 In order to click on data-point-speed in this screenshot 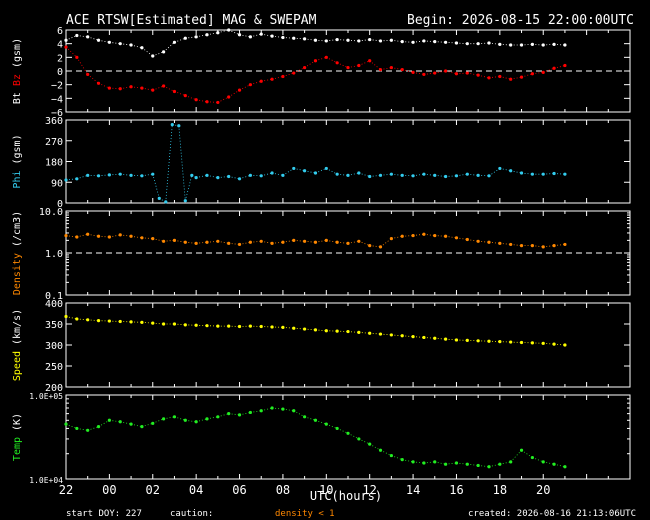, I will do `click(239, 326)`.